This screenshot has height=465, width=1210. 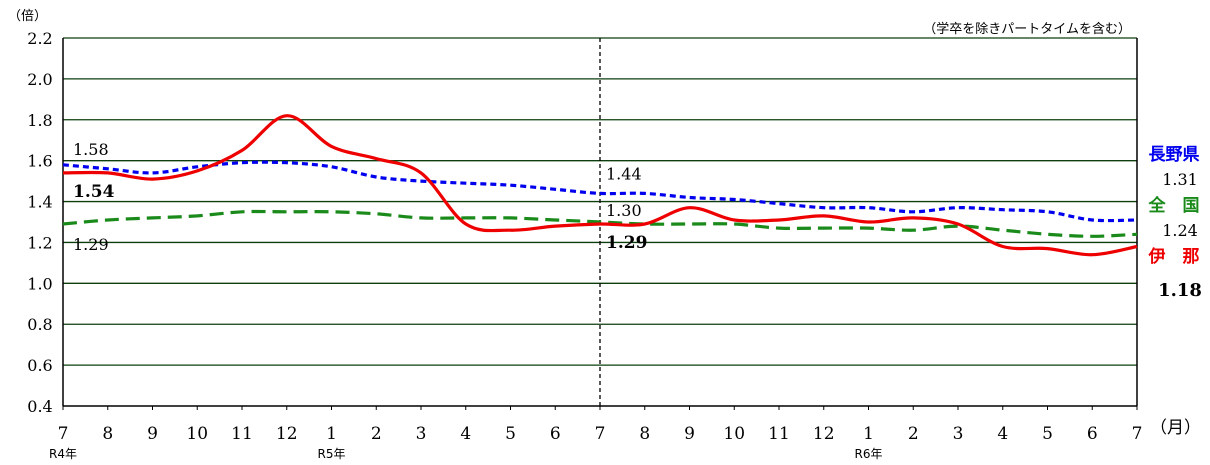 What do you see at coordinates (39, 365) in the screenshot?
I see `y-tick-label: 0.6` at bounding box center [39, 365].